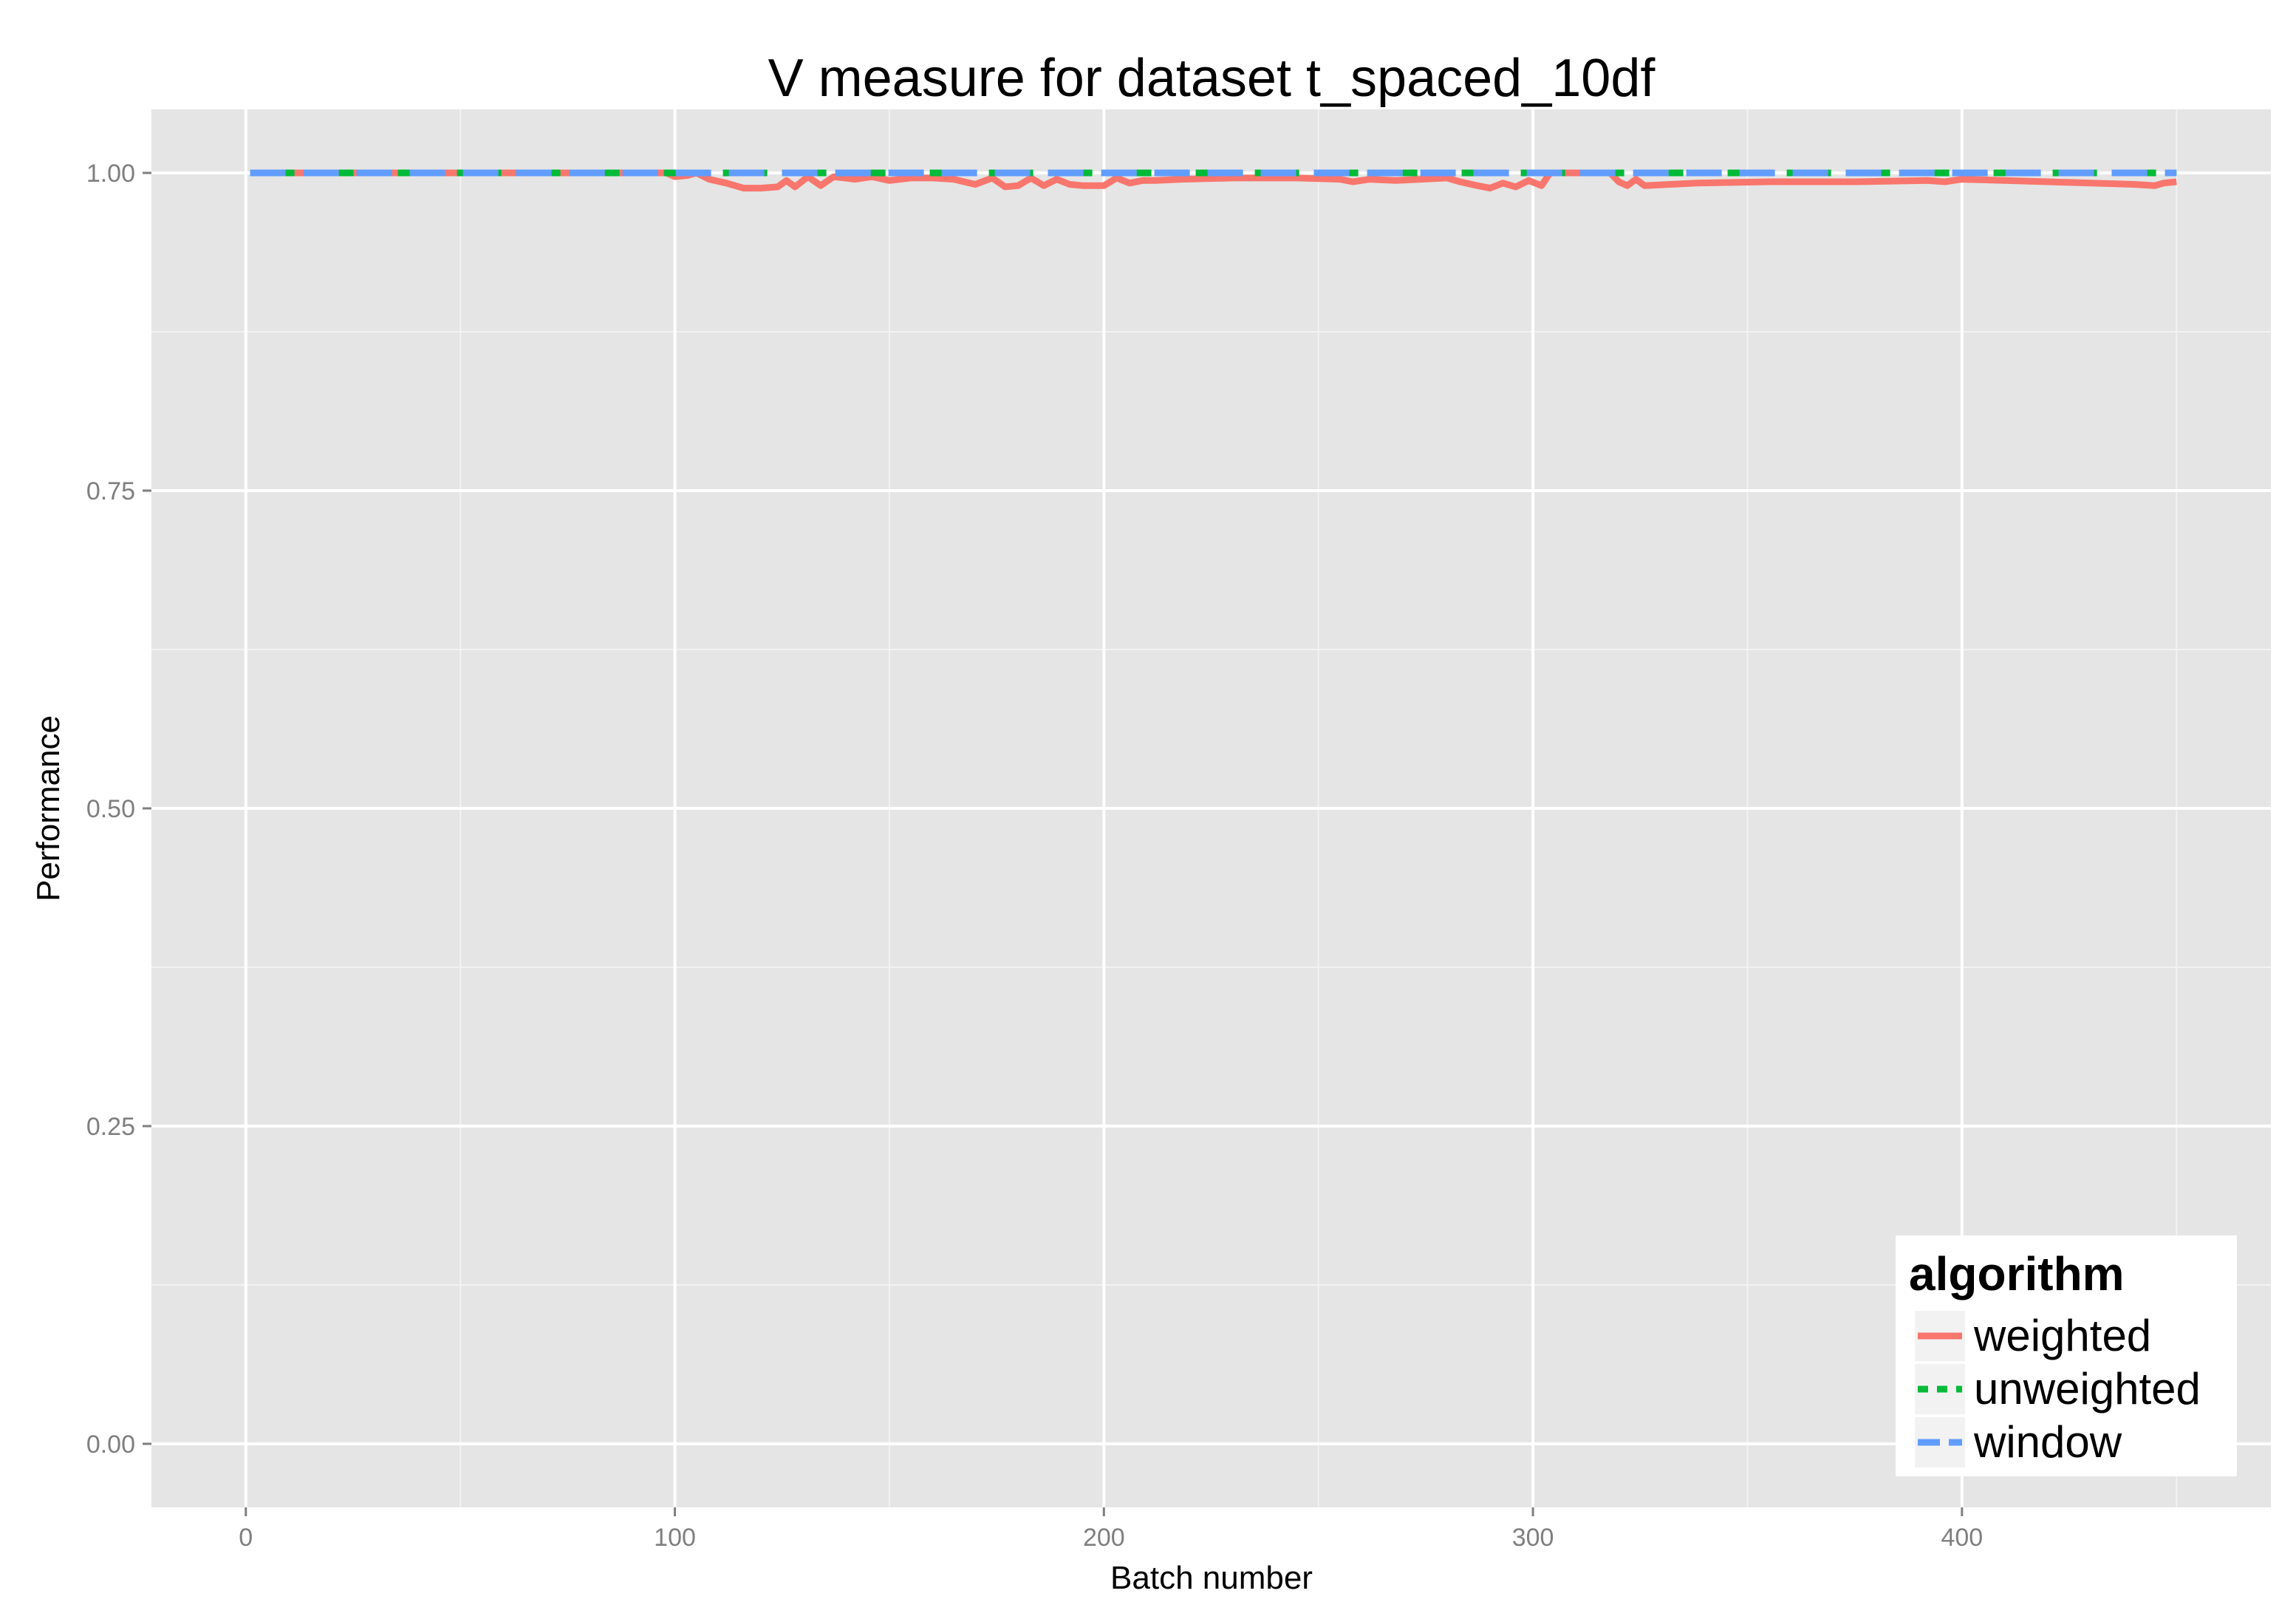 The width and height of the screenshot is (2296, 1616). What do you see at coordinates (1104, 1538) in the screenshot?
I see `x-tick-label-2: 200` at bounding box center [1104, 1538].